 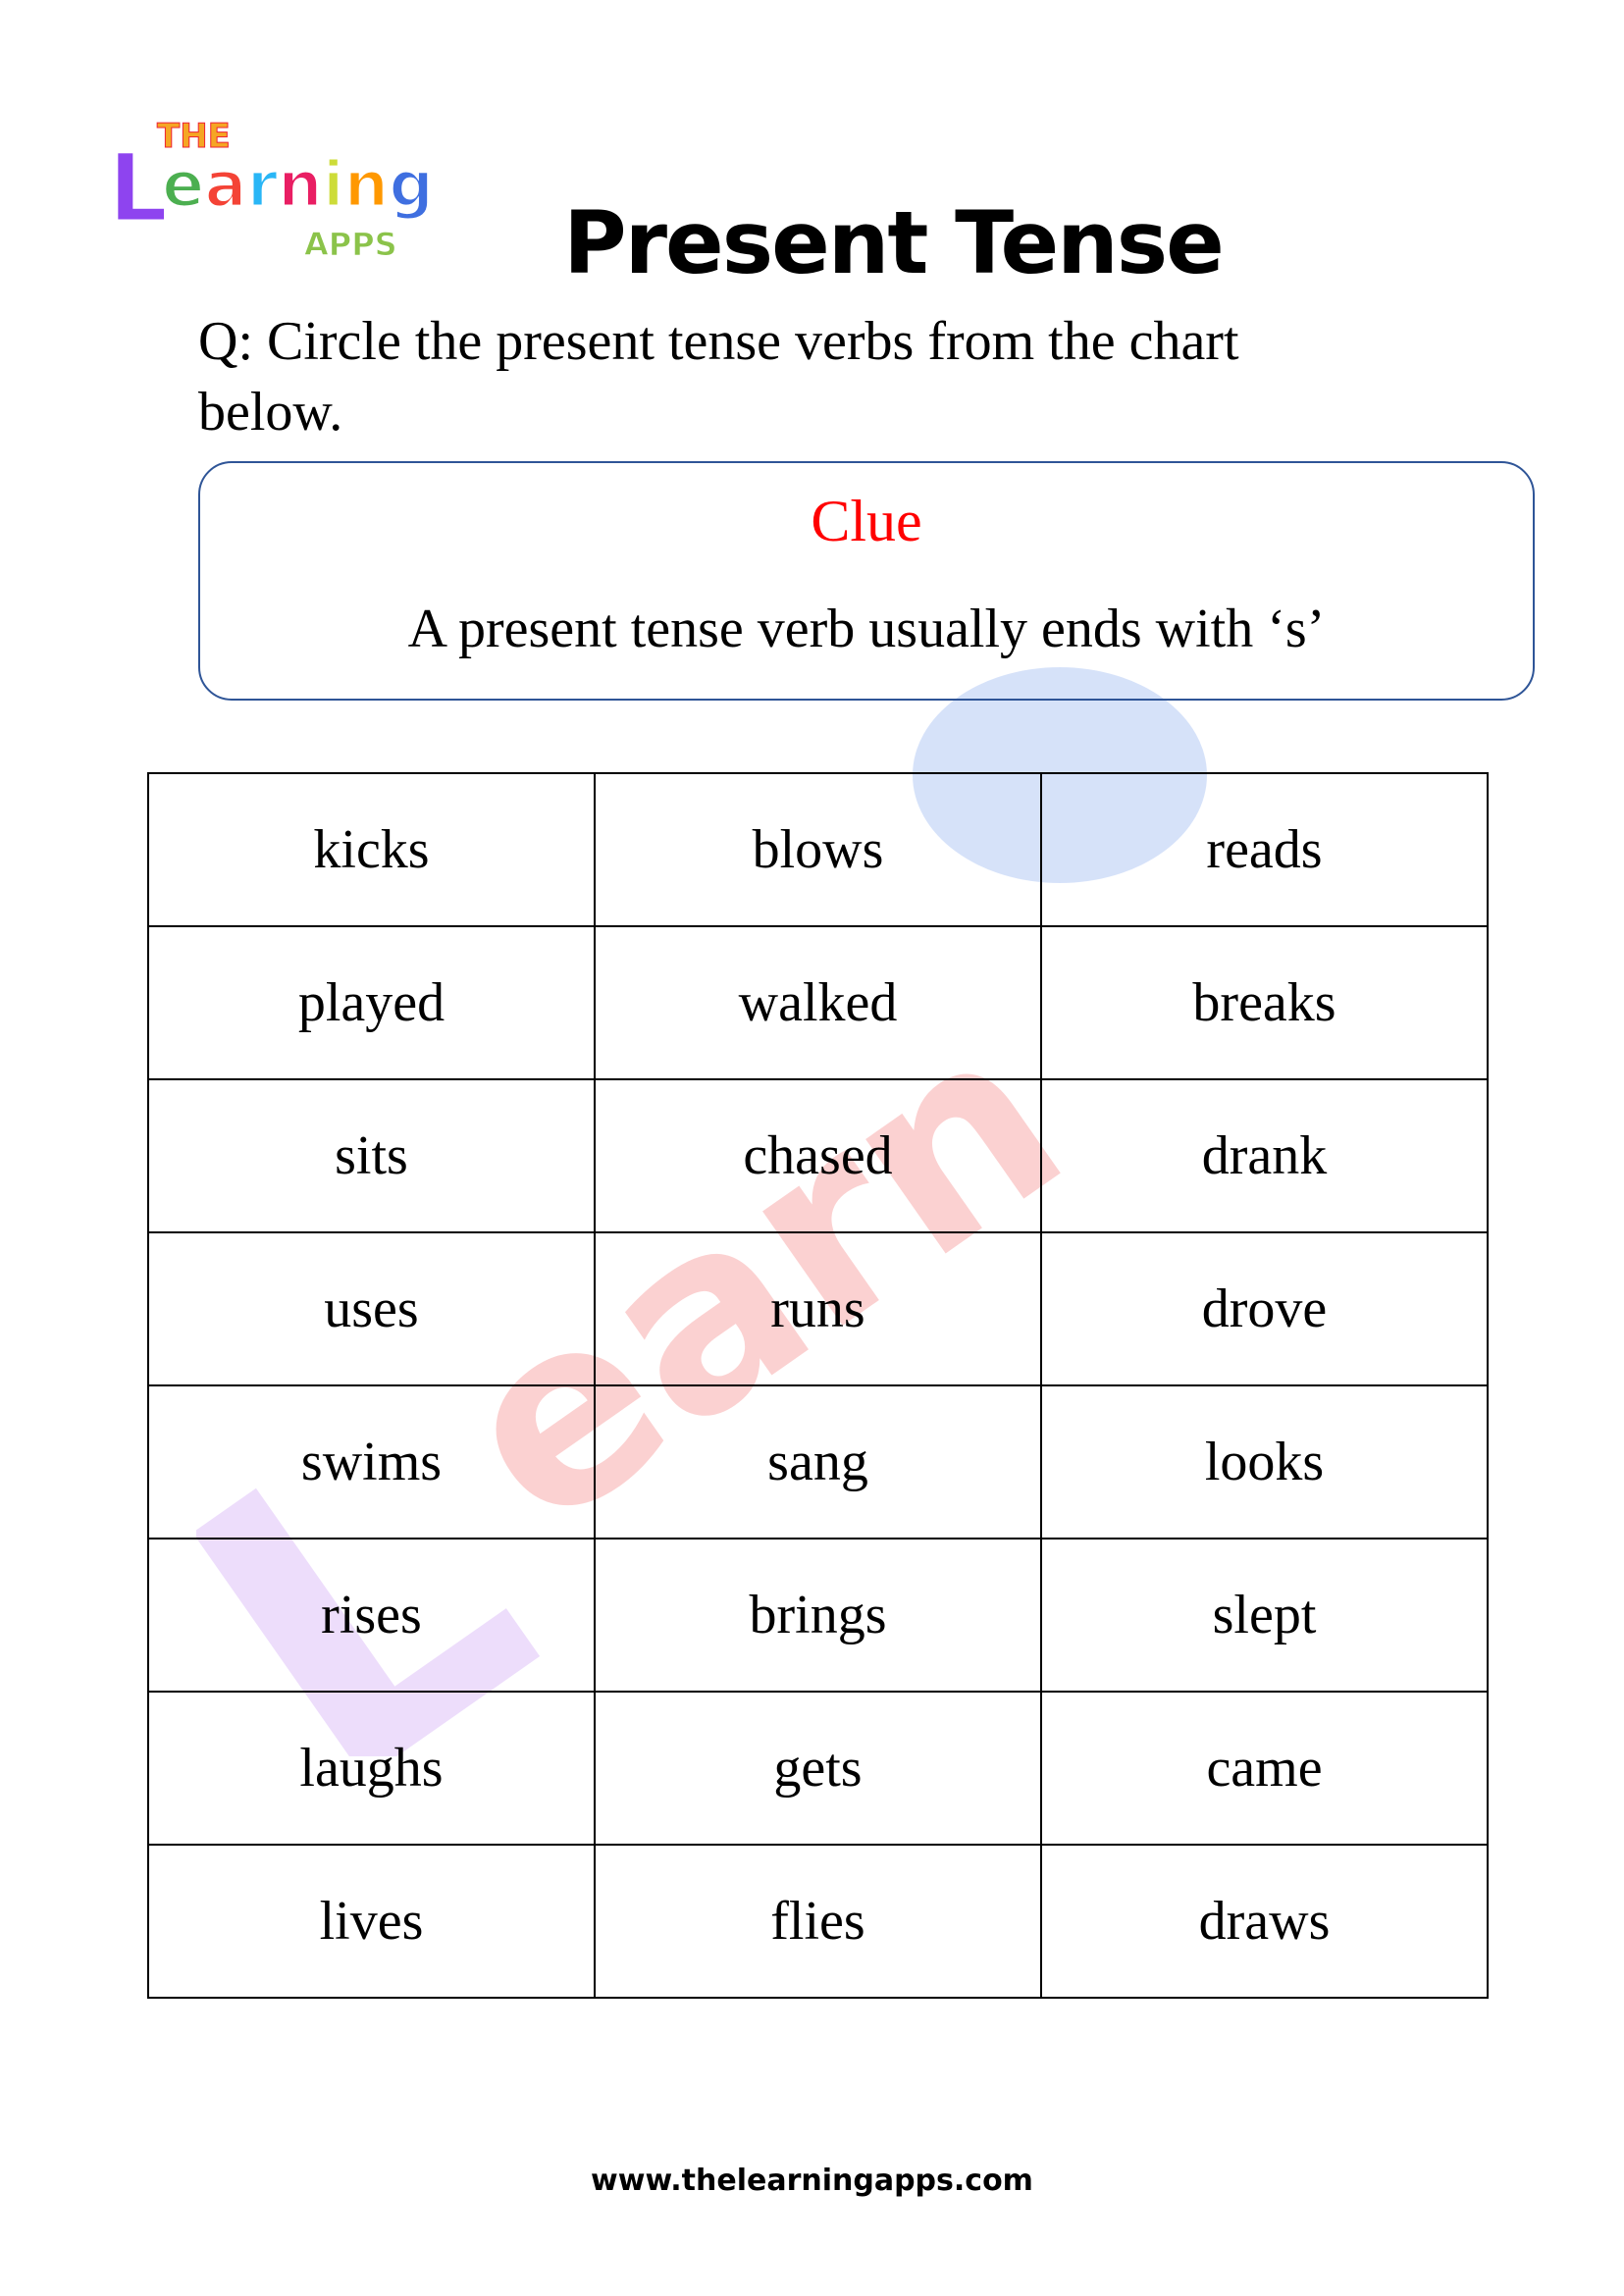 I want to click on verb-cell: flies, so click(x=818, y=1921).